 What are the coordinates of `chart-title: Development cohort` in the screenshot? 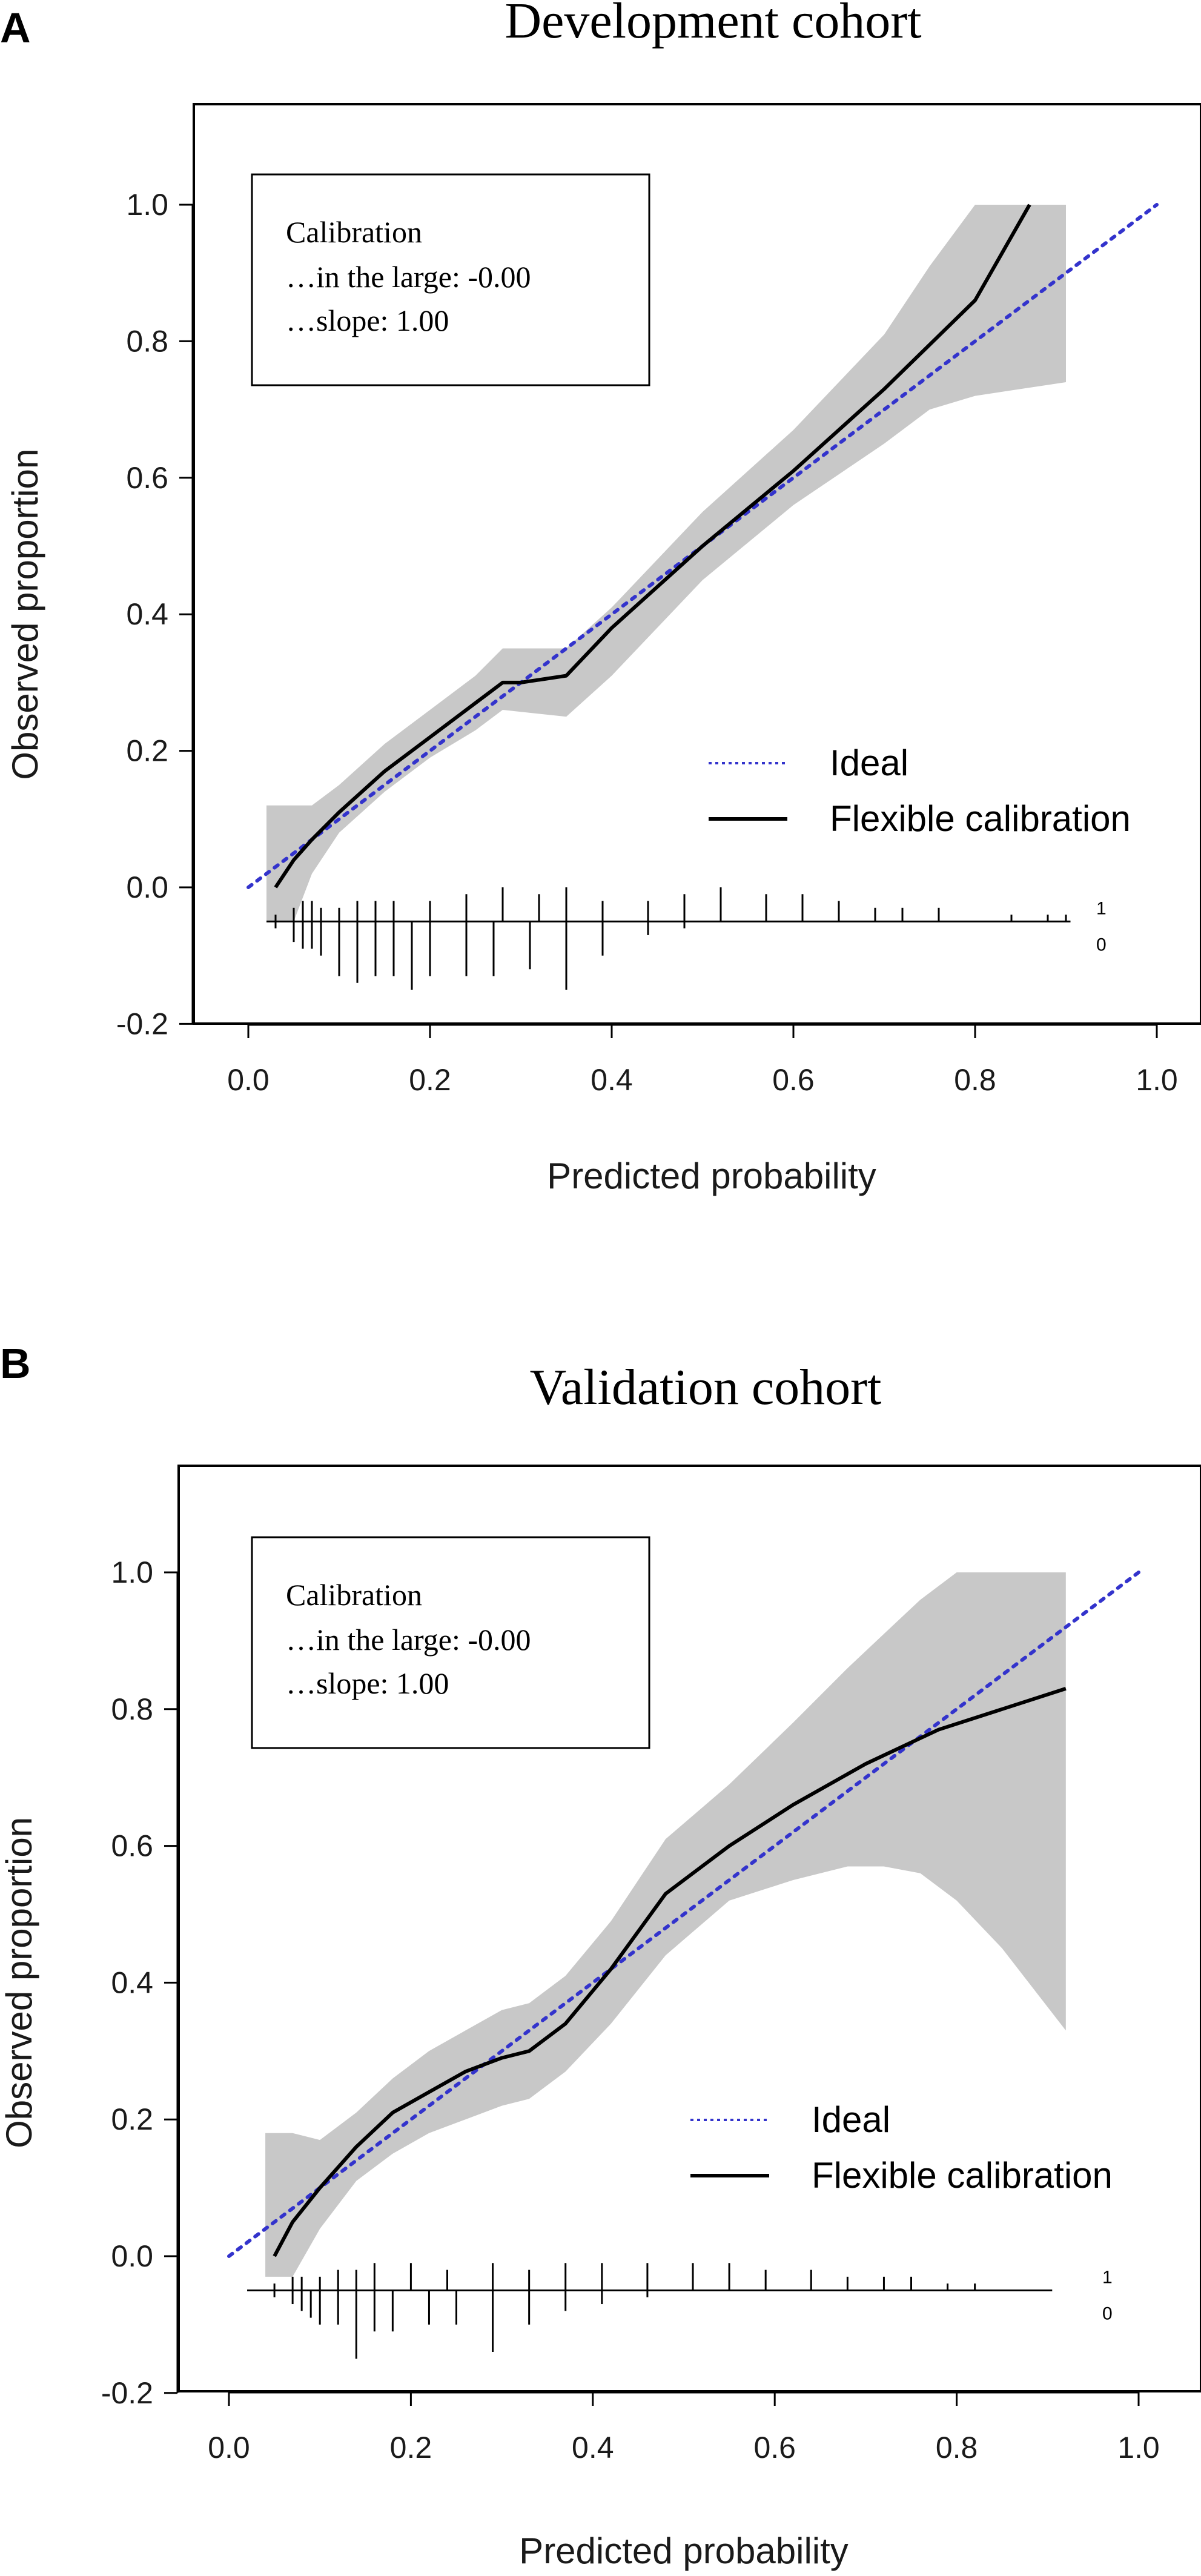 It's located at (713, 24).